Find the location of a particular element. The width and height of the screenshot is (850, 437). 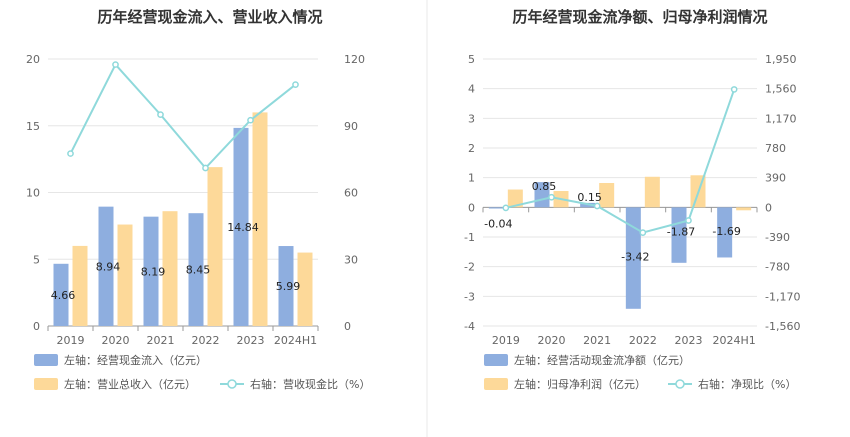

chart-title: 历年经营现金流入、营业收入情况 is located at coordinates (209, 17).